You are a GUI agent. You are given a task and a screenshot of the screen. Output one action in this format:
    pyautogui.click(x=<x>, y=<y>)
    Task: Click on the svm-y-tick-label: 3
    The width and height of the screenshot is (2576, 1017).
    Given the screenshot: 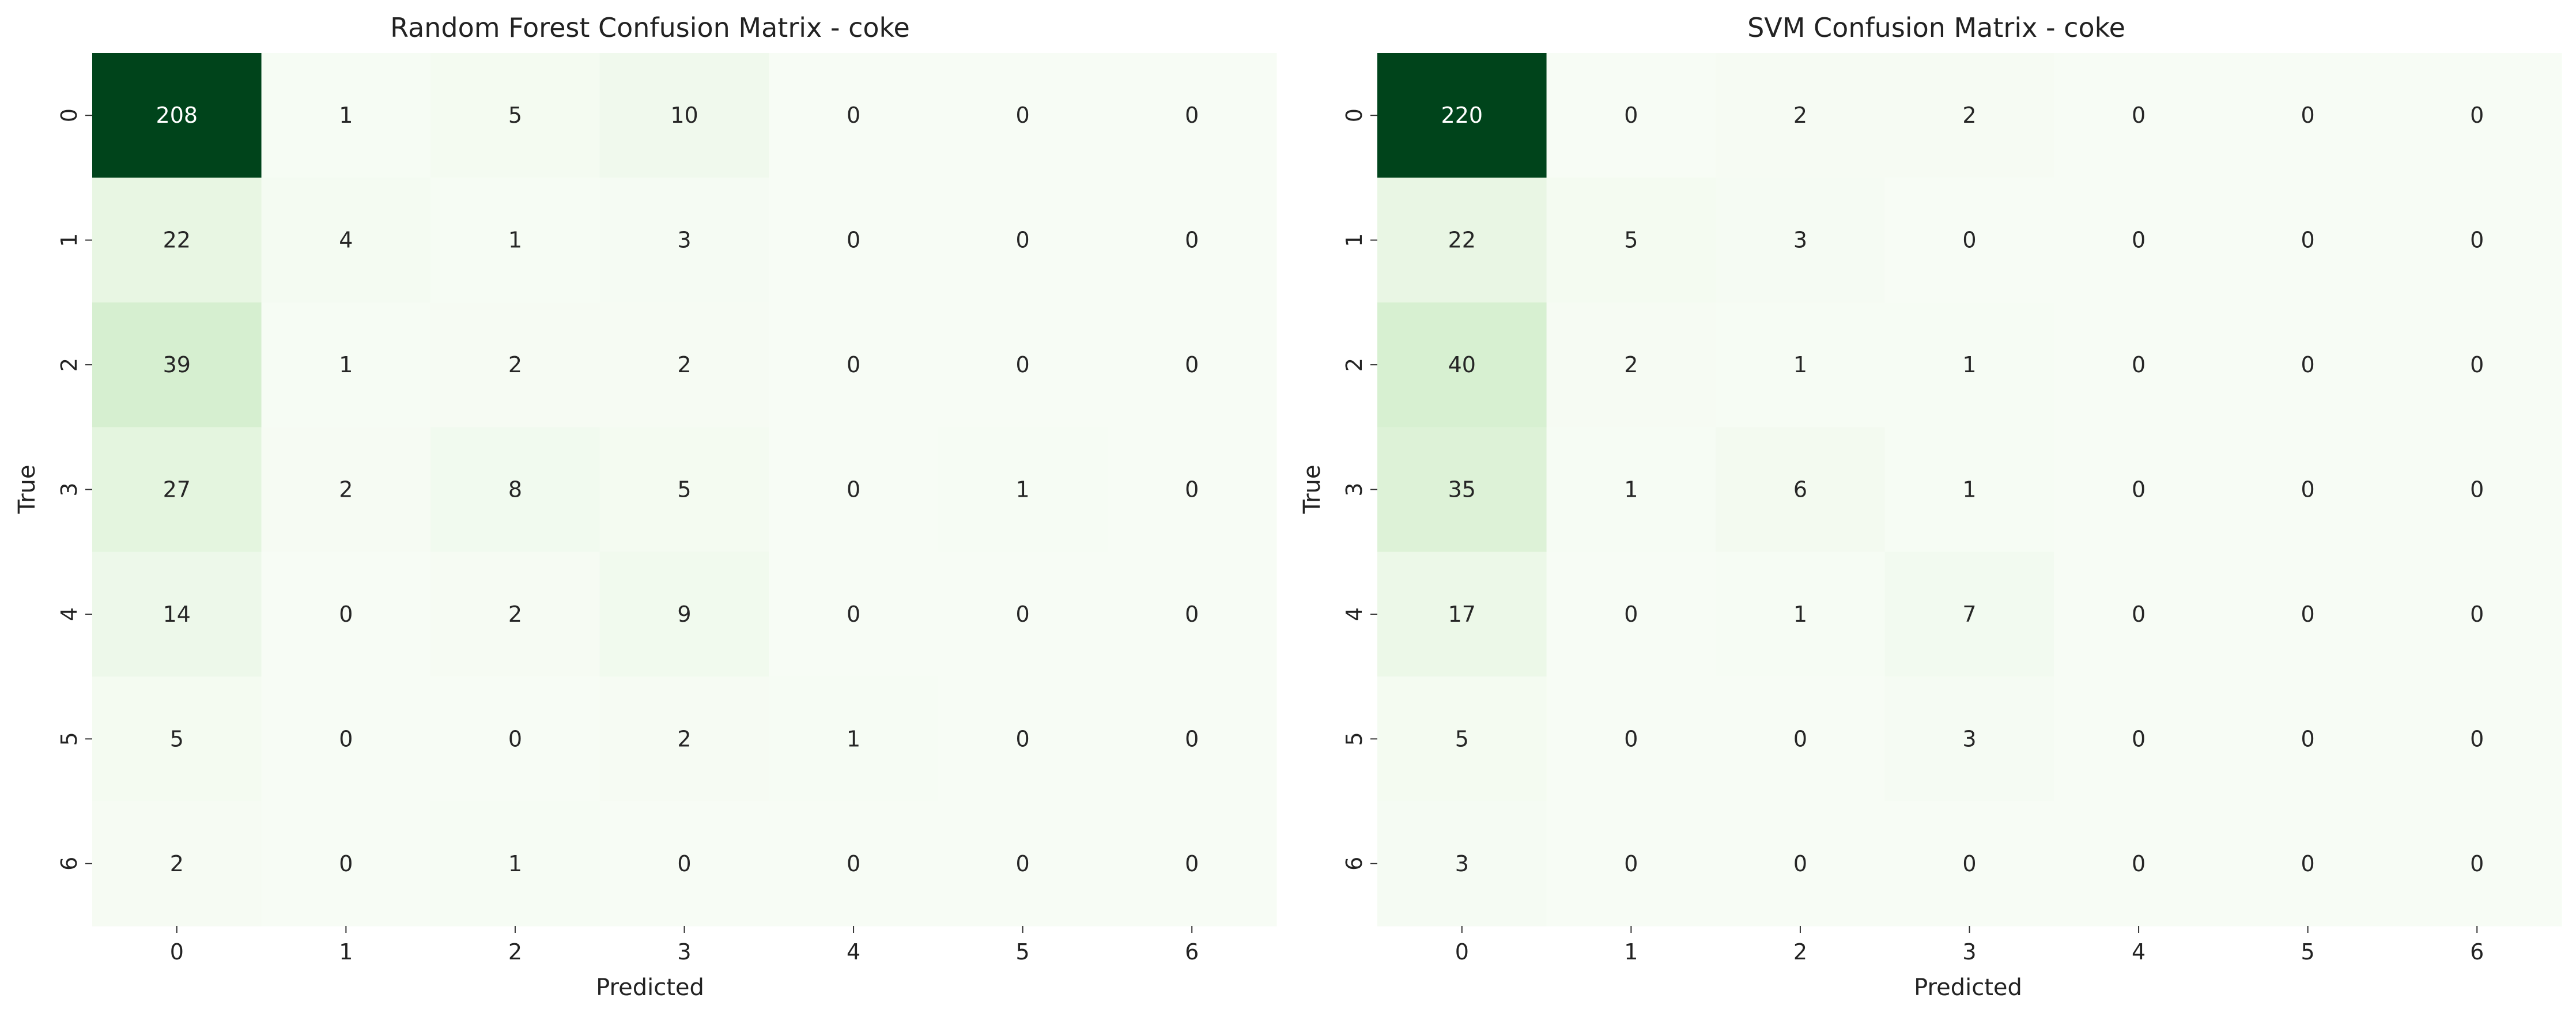 What is the action you would take?
    pyautogui.click(x=1354, y=489)
    